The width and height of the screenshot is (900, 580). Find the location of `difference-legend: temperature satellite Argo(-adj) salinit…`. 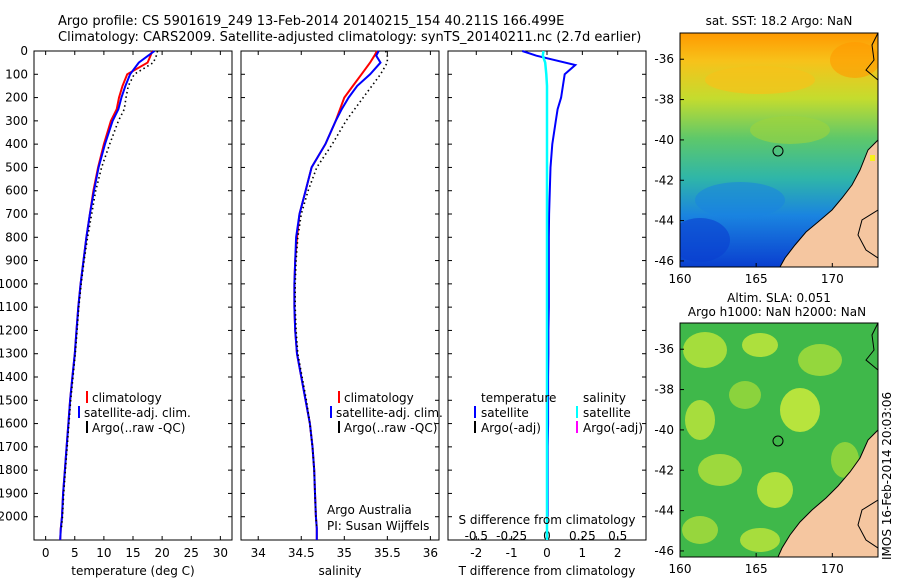

difference-legend: temperature satellite Argo(-adj) salinit… is located at coordinates (558, 413).